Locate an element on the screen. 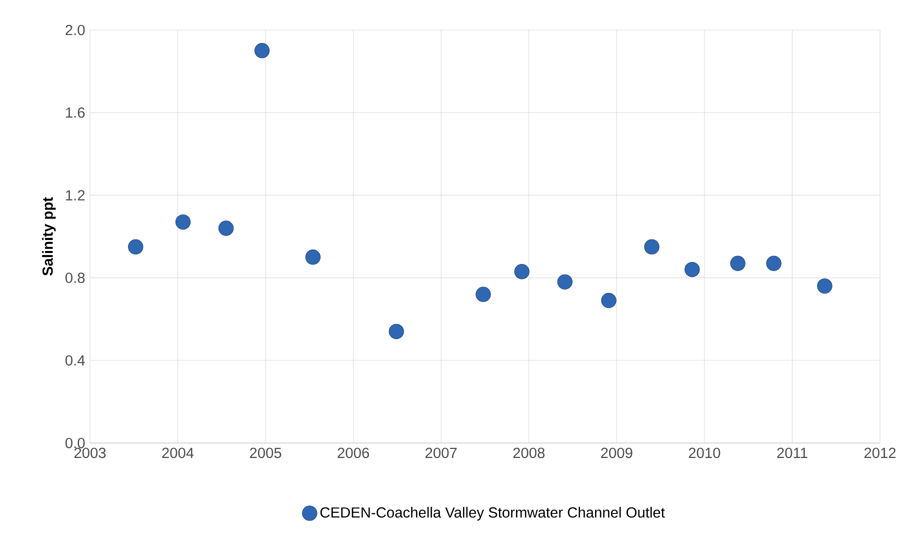 Image resolution: width=910 pixels, height=536 pixels. x-tick-label: 2003 is located at coordinates (90, 453).